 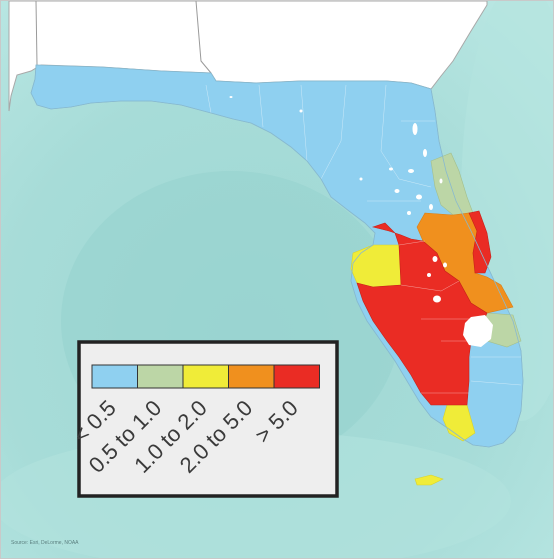 What do you see at coordinates (480, 242) in the screenshot?
I see `region-category-5-east-coast` at bounding box center [480, 242].